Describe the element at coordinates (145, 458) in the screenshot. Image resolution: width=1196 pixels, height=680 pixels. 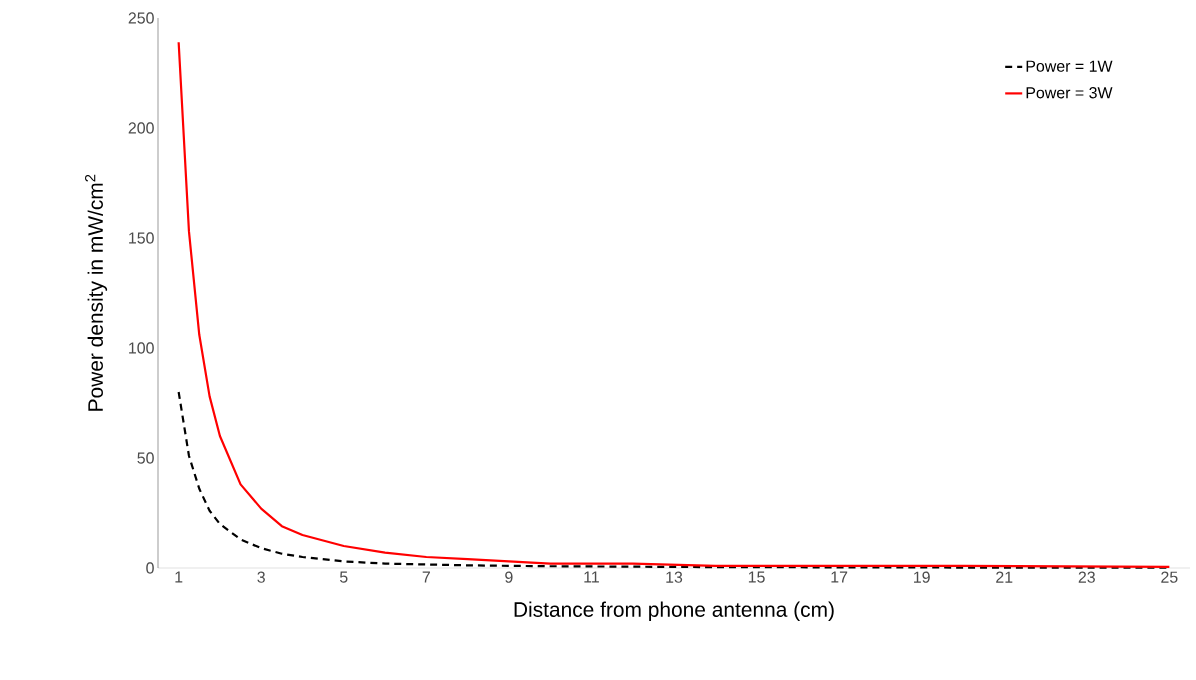
I see `y-tick-label: 50` at that location.